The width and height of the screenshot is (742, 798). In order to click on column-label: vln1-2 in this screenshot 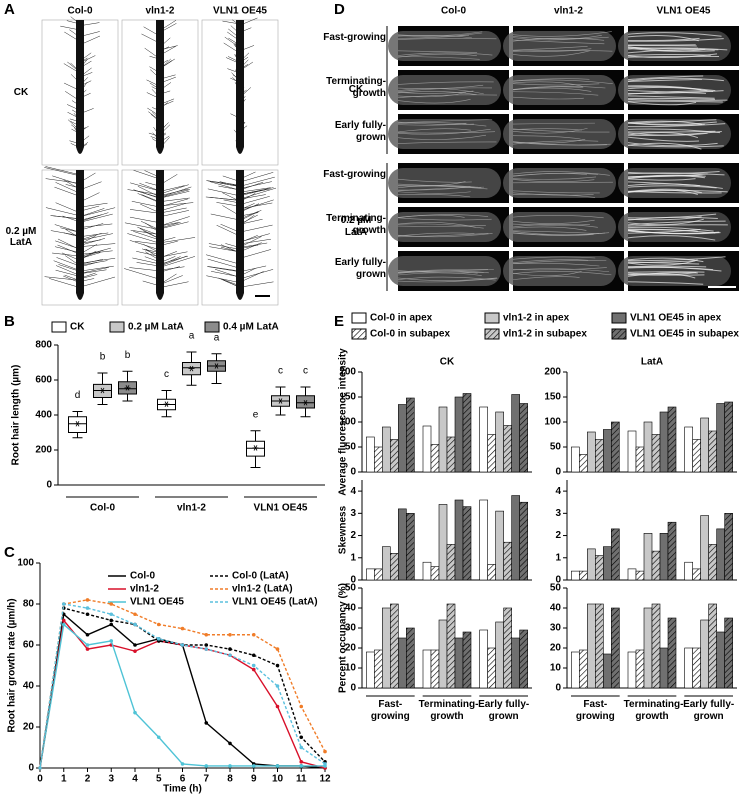, I will do `click(568, 11)`.